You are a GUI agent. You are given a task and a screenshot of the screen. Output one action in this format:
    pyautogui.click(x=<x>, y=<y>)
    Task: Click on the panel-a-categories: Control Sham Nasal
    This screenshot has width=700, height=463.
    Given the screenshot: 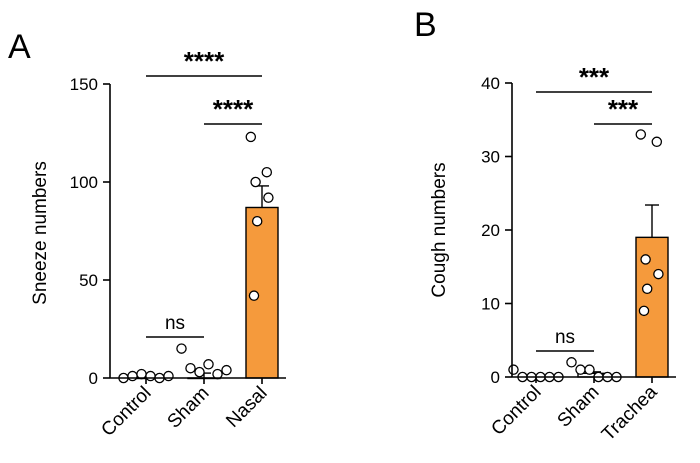 What is the action you would take?
    pyautogui.click(x=184, y=412)
    